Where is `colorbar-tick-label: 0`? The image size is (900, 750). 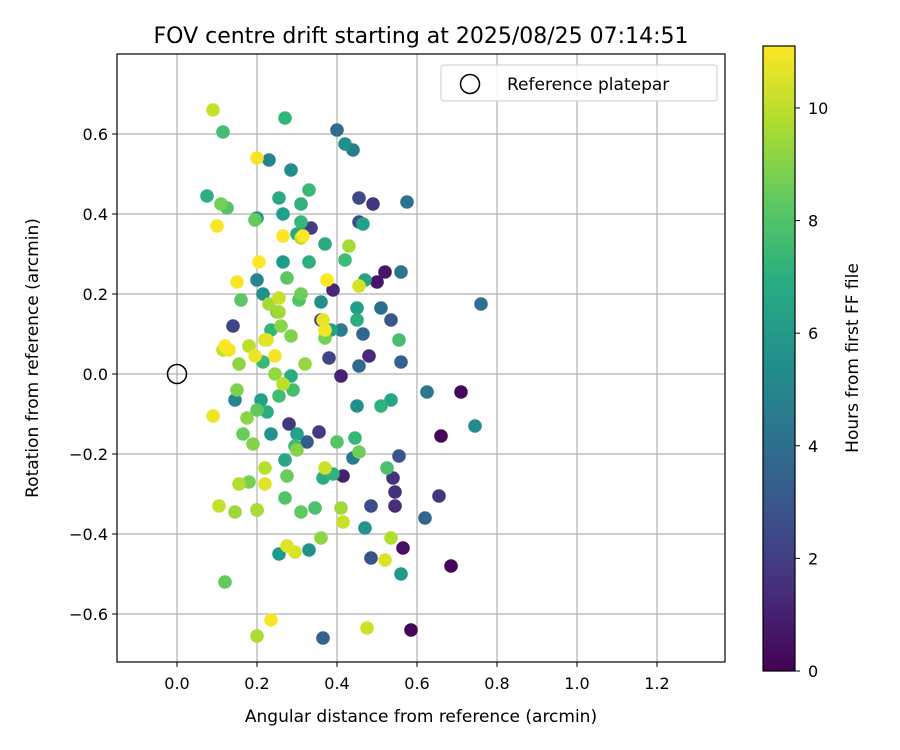
colorbar-tick-label: 0 is located at coordinates (813, 671).